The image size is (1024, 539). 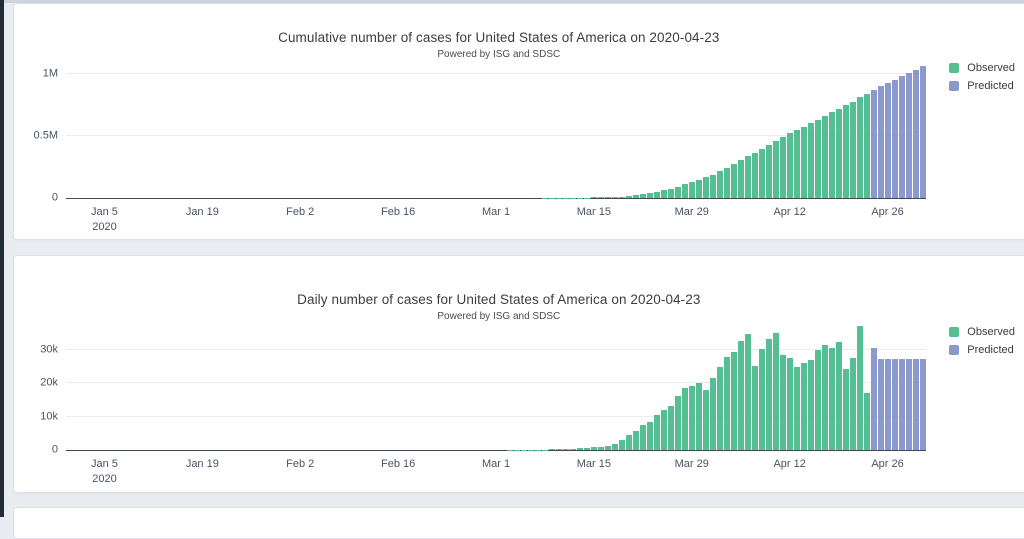 I want to click on x-tick-label: Feb 2, so click(x=300, y=464).